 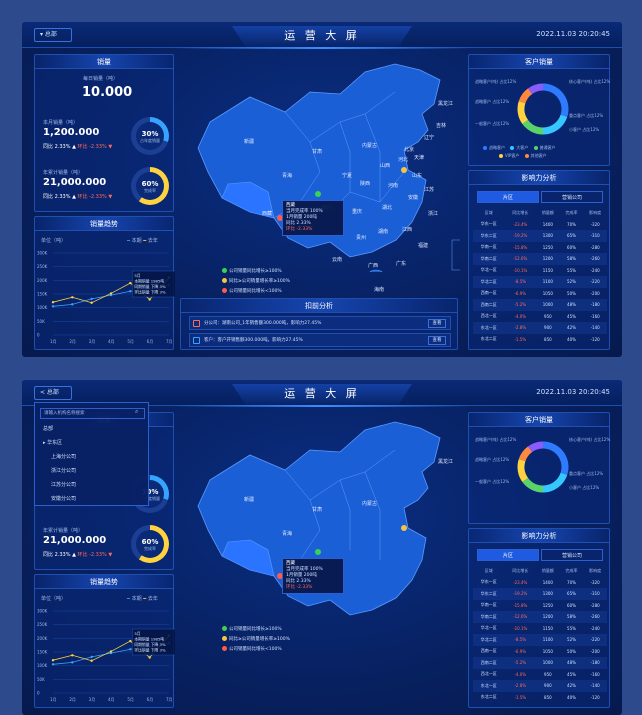 What do you see at coordinates (150, 341) in the screenshot?
I see `x-tick-label: 6月` at bounding box center [150, 341].